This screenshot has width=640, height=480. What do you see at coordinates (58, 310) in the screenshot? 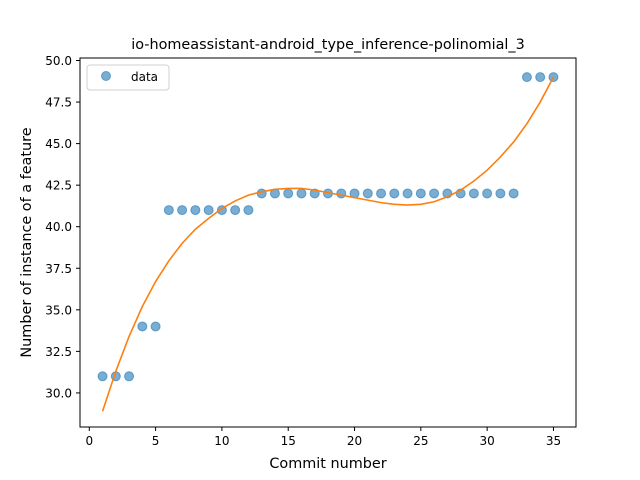
I see `y-tick-label: 35.0` at bounding box center [58, 310].